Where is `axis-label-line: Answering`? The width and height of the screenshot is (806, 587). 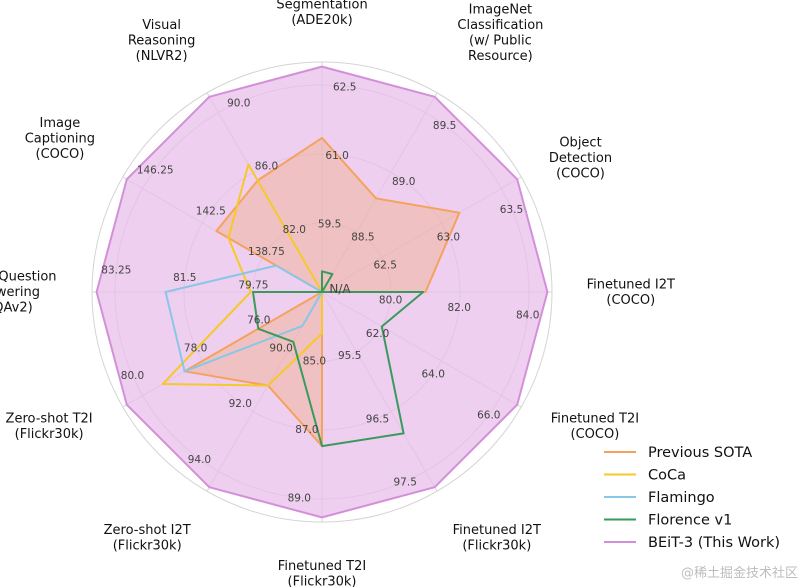 axis-label-line: Answering is located at coordinates (20, 292).